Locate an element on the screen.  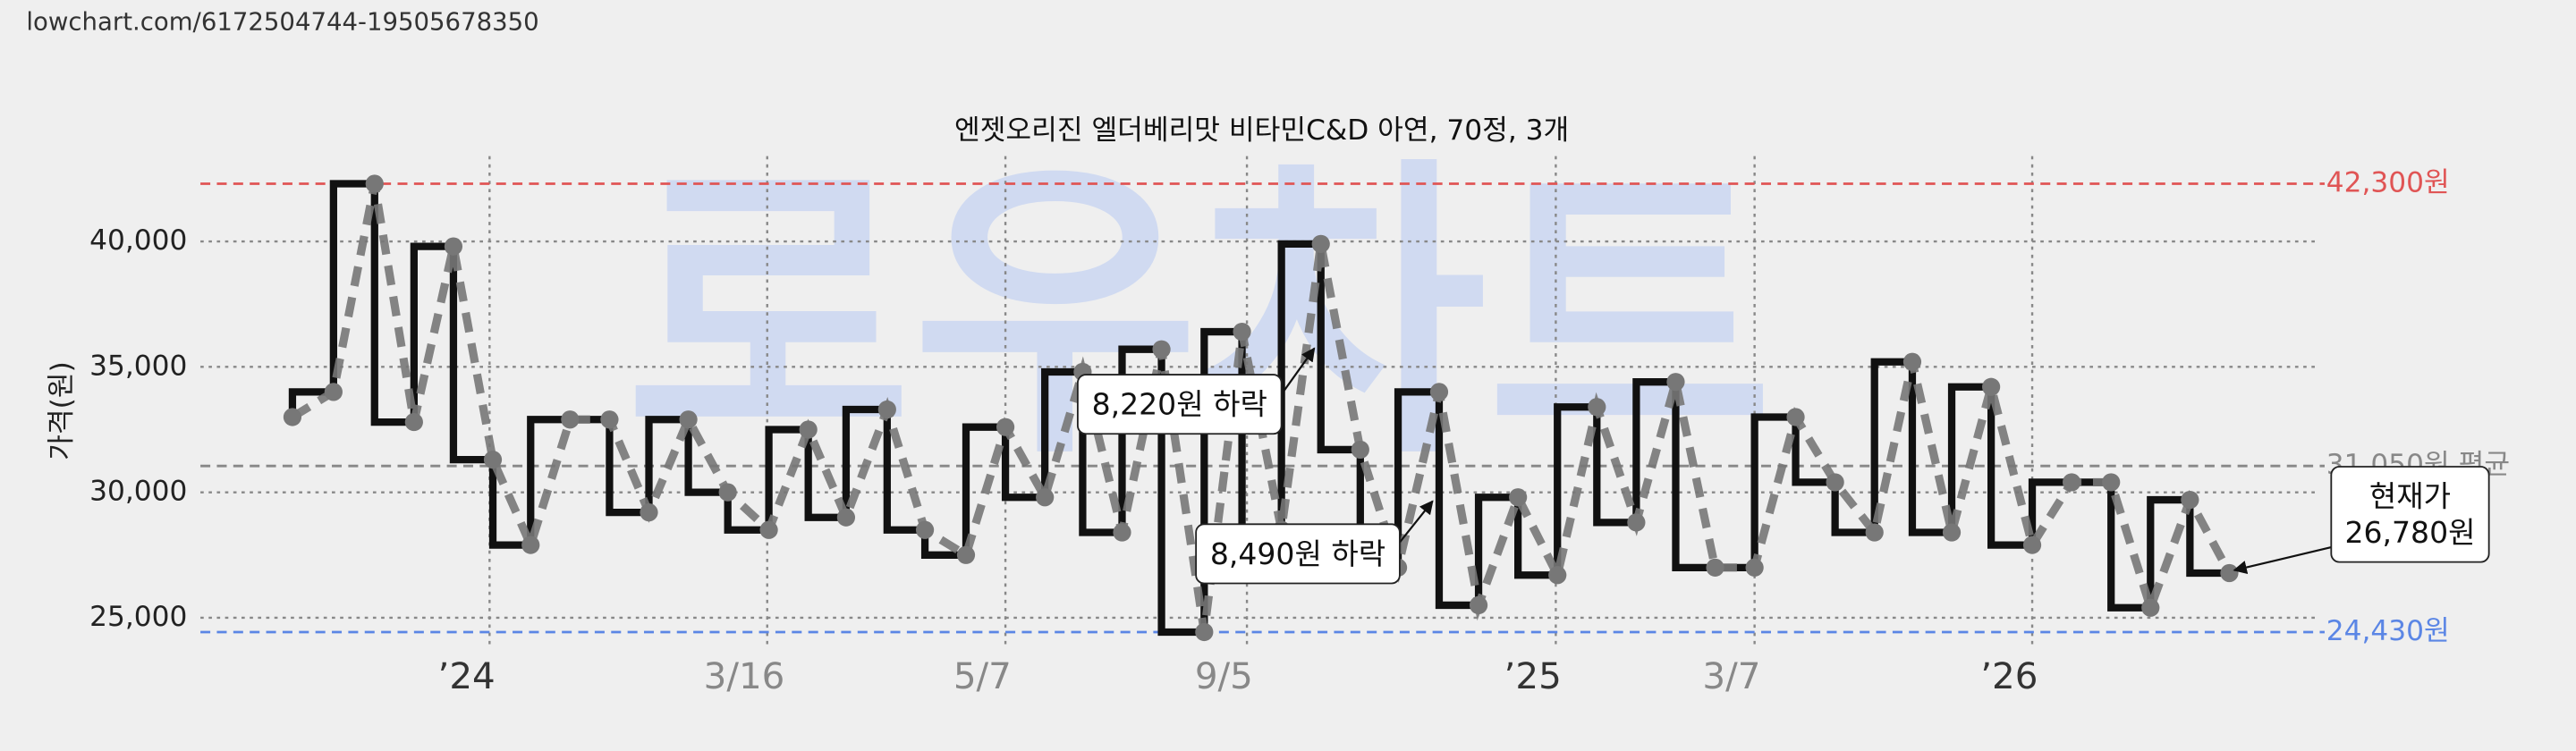
x-tick-label: 3/16 is located at coordinates (744, 675).